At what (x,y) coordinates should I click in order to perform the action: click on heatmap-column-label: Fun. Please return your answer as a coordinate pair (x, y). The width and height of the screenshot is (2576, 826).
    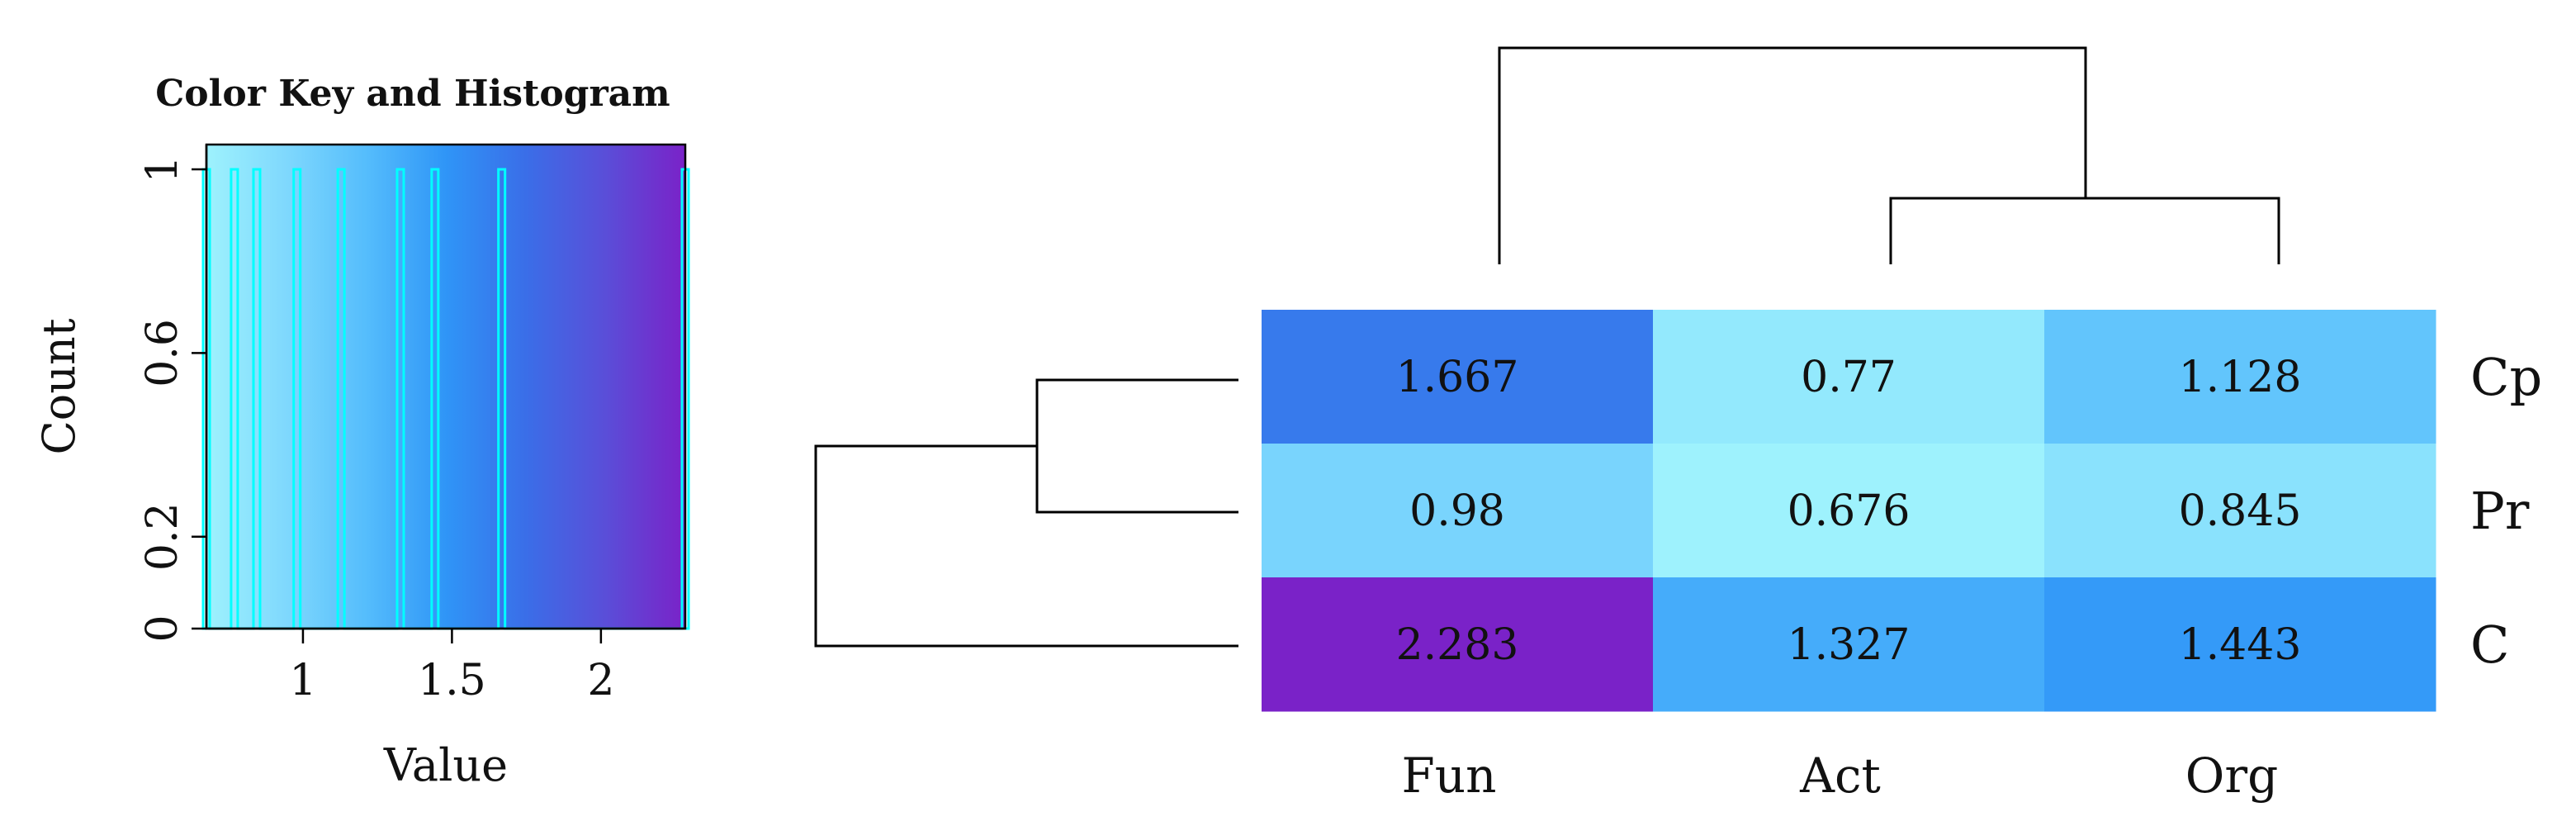
    Looking at the image, I should click on (1449, 776).